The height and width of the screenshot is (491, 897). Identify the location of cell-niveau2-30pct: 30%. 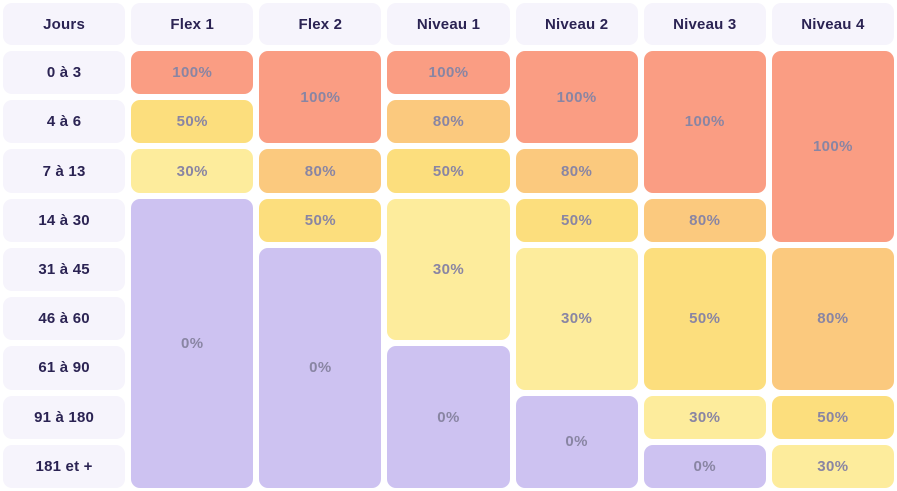
(576, 318).